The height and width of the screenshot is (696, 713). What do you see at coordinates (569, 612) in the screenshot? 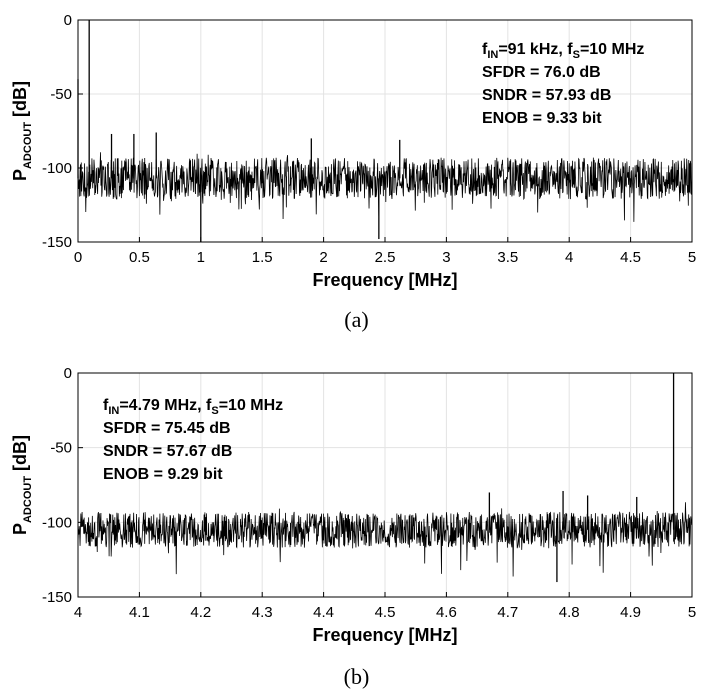
I see `x-tick-label: 4.8` at bounding box center [569, 612].